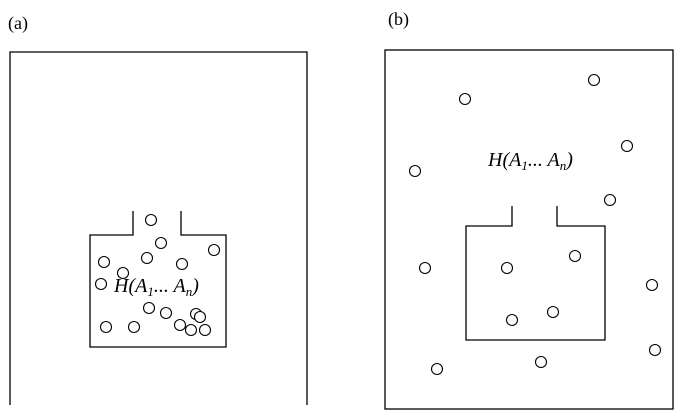 Image resolution: width=678 pixels, height=411 pixels. What do you see at coordinates (18, 23) in the screenshot?
I see `panel-a-label: (a)` at bounding box center [18, 23].